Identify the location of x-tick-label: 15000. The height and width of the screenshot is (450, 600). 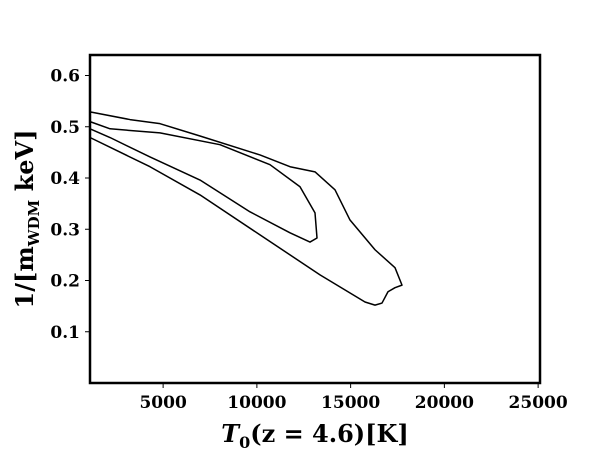
(350, 403).